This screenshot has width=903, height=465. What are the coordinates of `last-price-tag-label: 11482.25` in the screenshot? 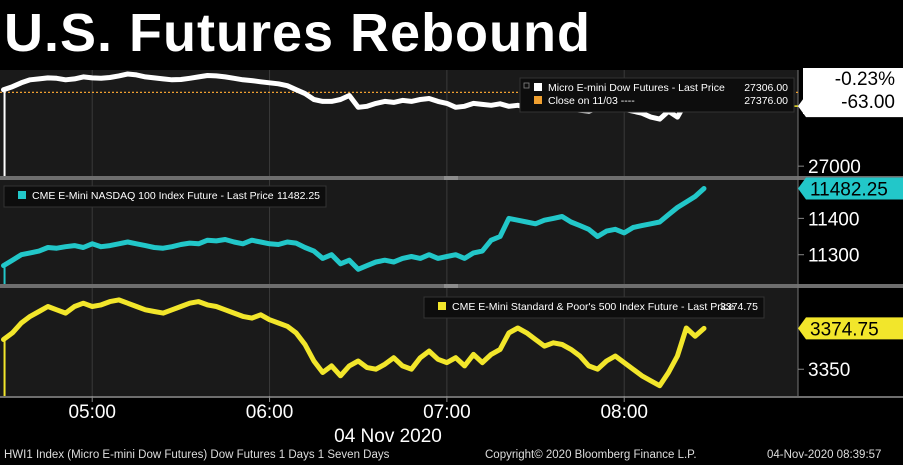 It's located at (849, 189).